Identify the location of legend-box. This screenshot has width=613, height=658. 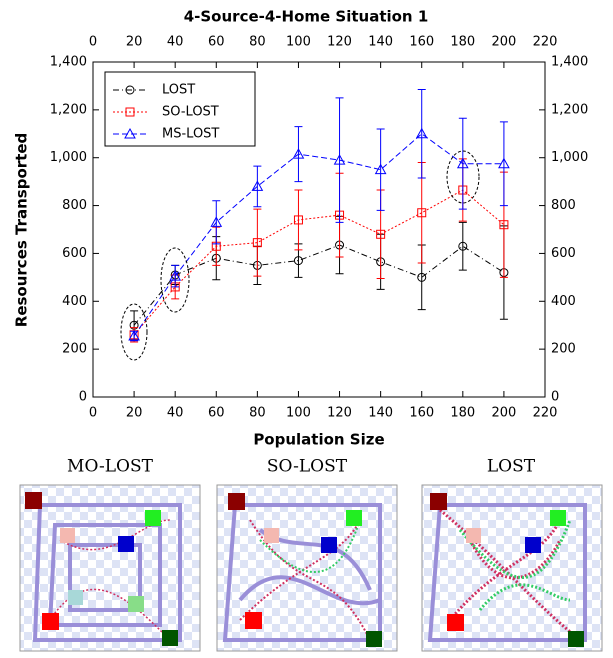
(180, 109).